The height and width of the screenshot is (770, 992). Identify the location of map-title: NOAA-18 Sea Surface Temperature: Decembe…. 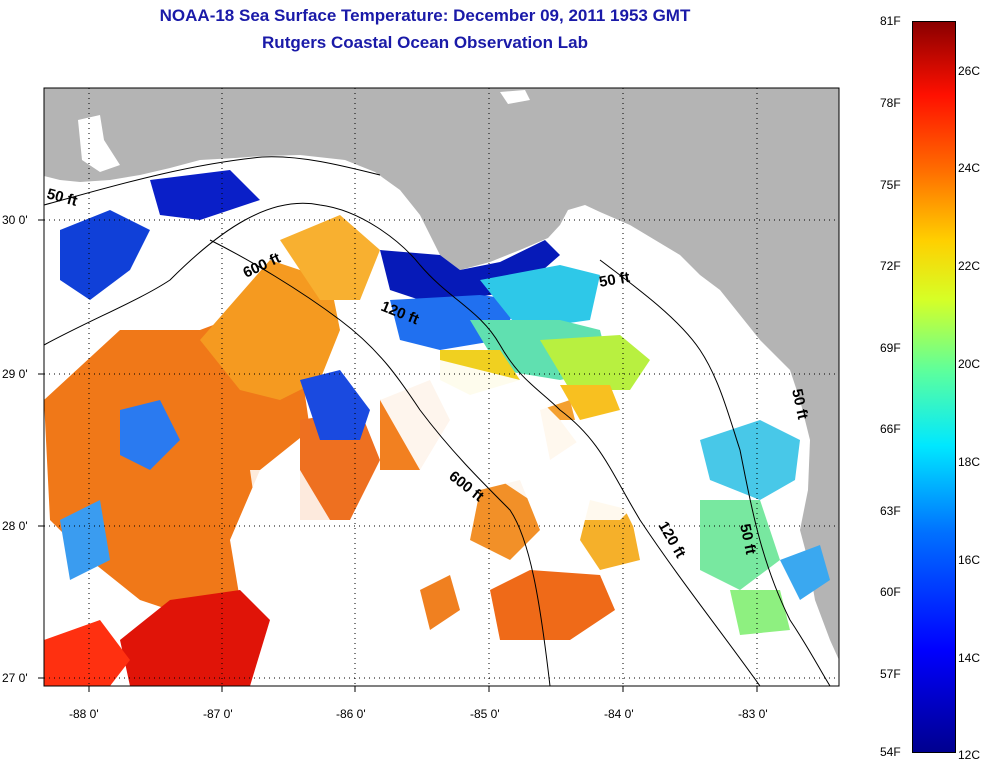
(425, 15).